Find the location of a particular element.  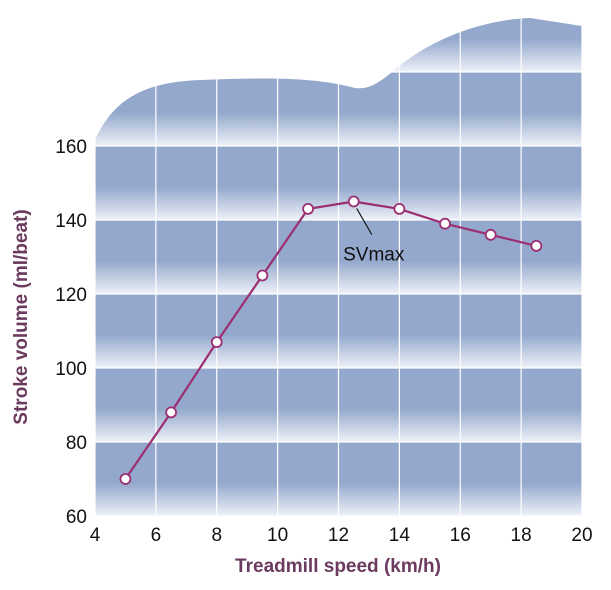

x-tick-label: 10 is located at coordinates (277, 535).